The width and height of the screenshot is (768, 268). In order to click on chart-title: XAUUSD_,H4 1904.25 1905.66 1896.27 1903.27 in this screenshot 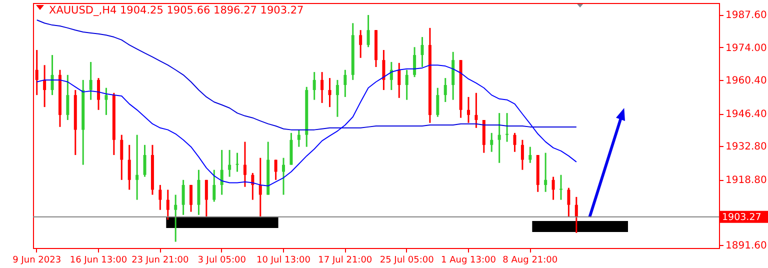, I will do `click(176, 10)`.